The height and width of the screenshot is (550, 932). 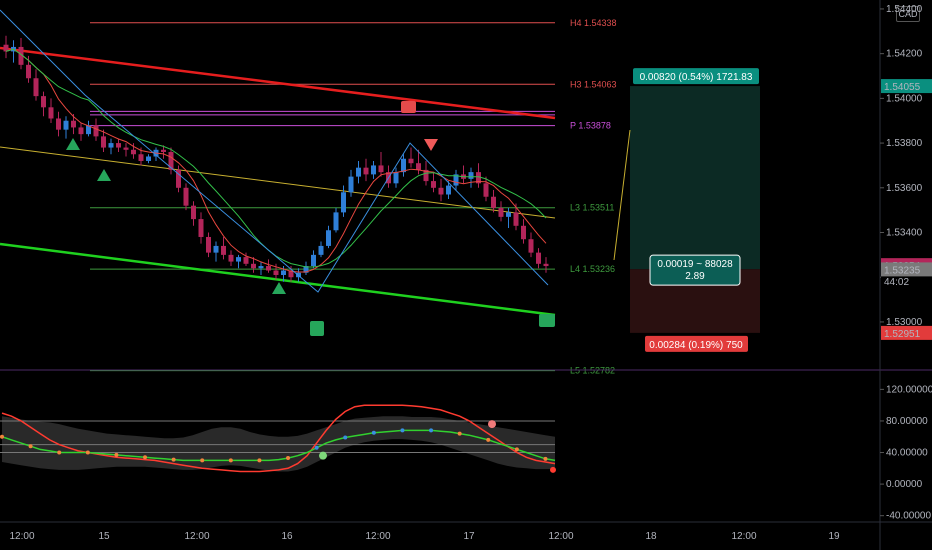 I want to click on time-tick-label: 19, so click(x=834, y=536).